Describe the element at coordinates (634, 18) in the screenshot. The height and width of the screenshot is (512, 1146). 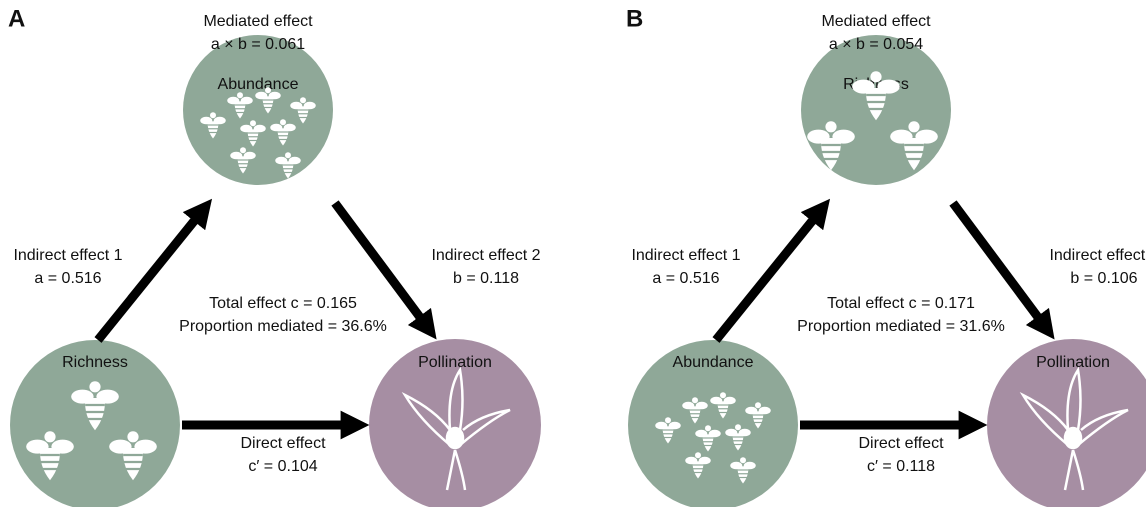
I see `panel-letter: B` at that location.